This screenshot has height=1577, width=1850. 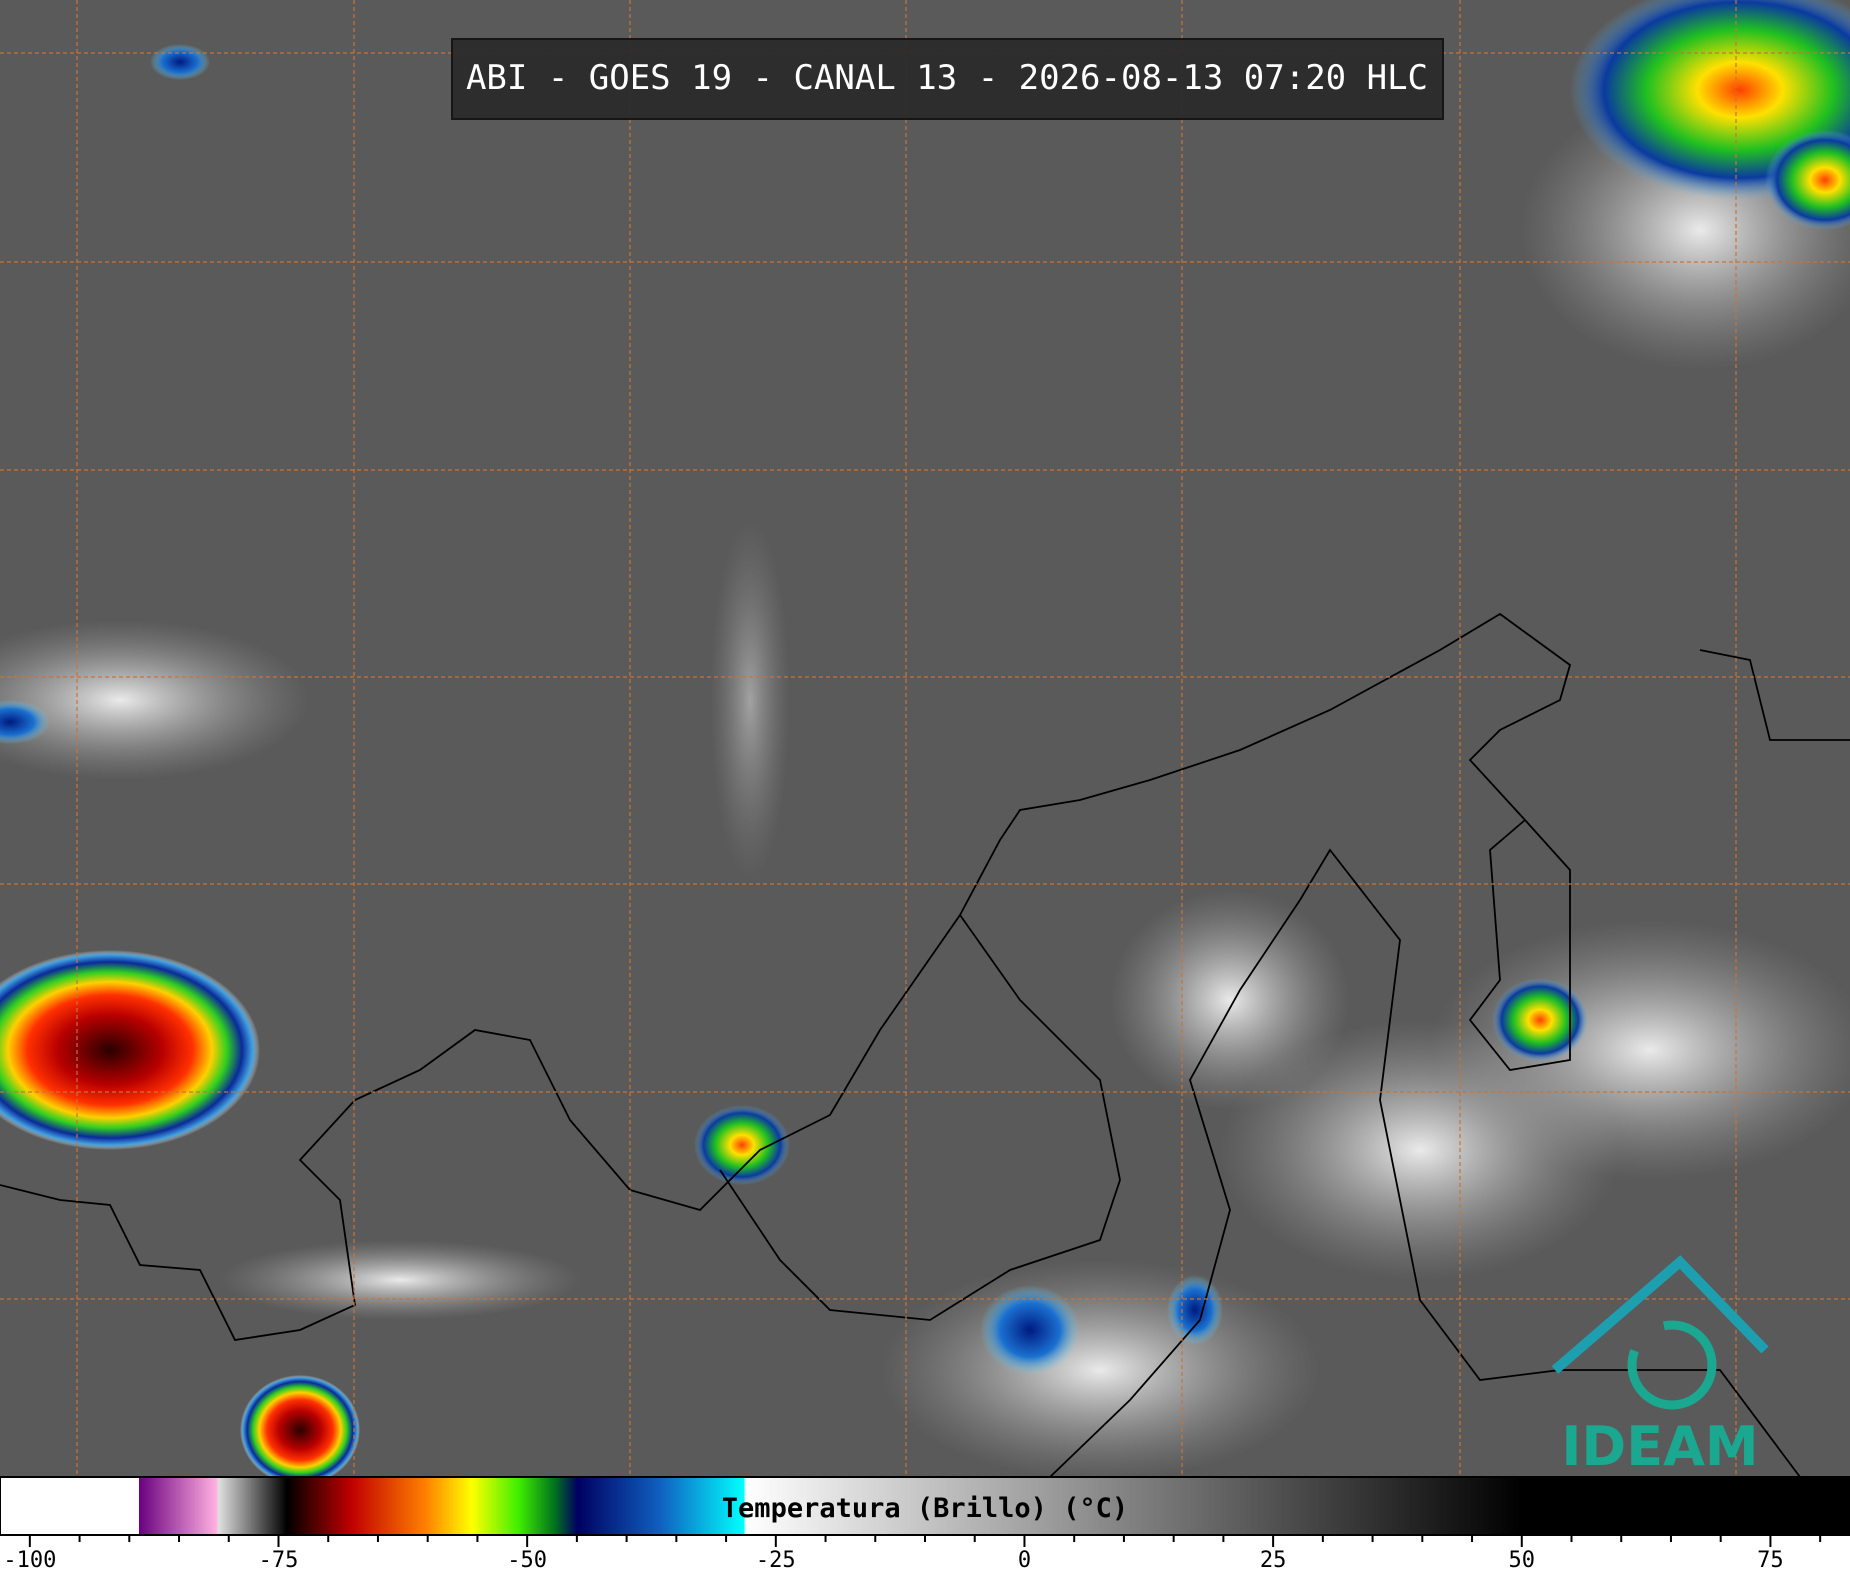 I want to click on colorbar-label: Temperatura (Brillo) (°C), so click(x=925, y=1508).